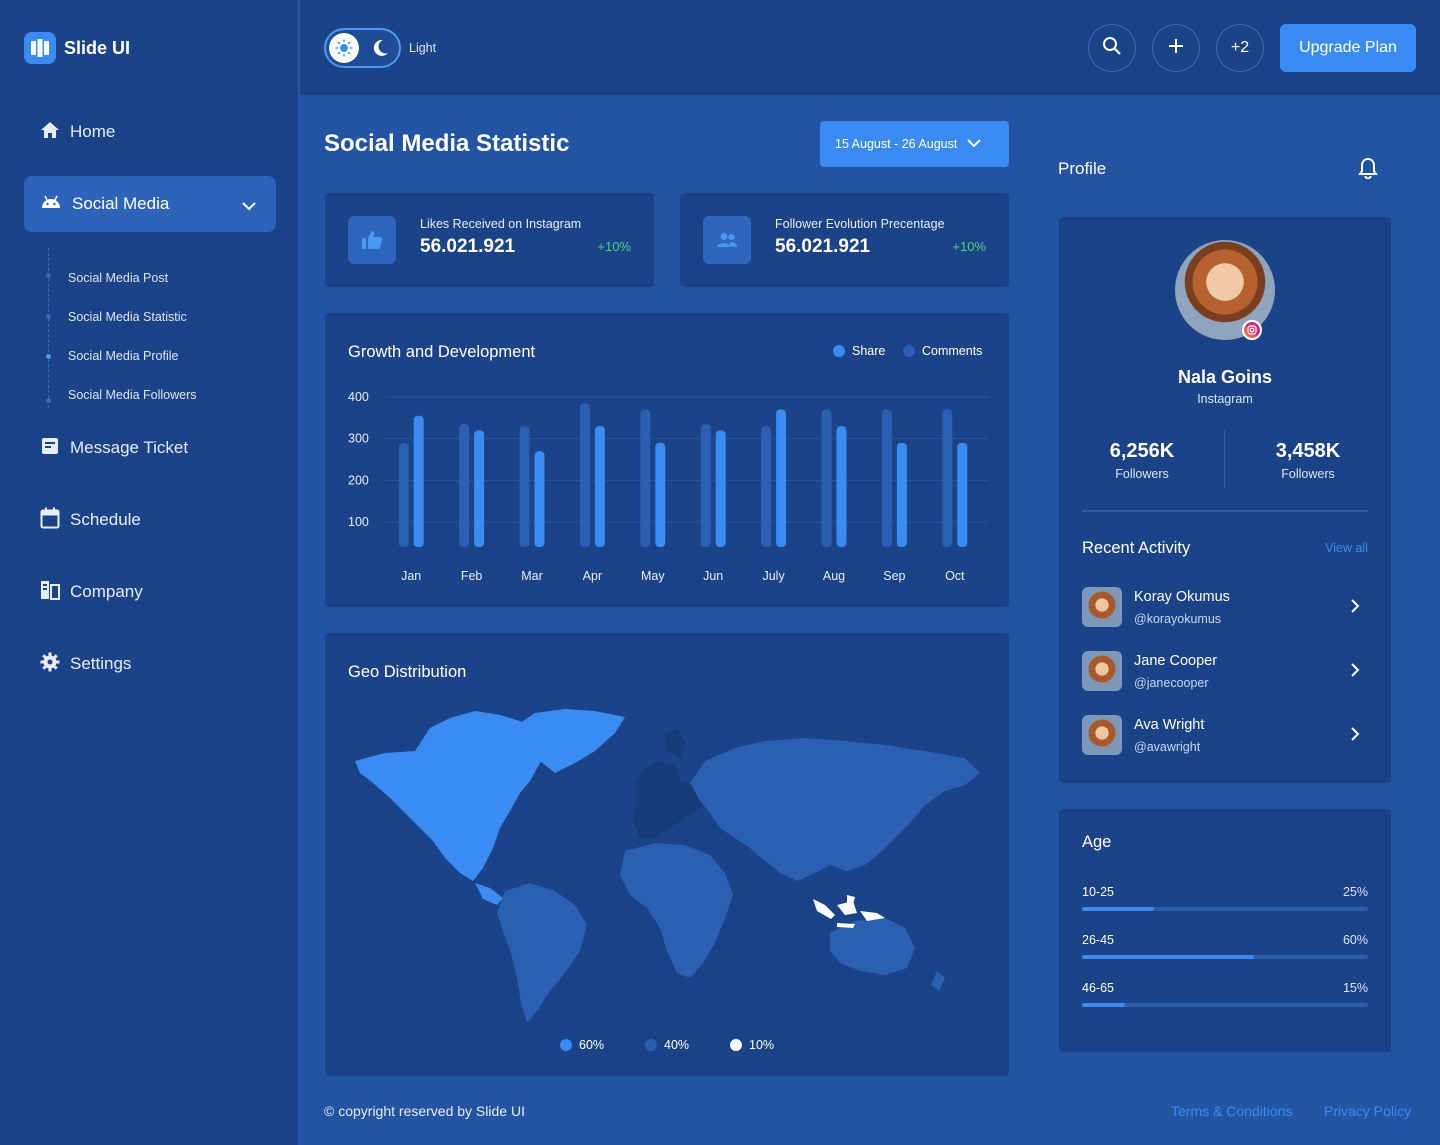  What do you see at coordinates (1167, 747) in the screenshot?
I see `activity-handle: @avawright` at bounding box center [1167, 747].